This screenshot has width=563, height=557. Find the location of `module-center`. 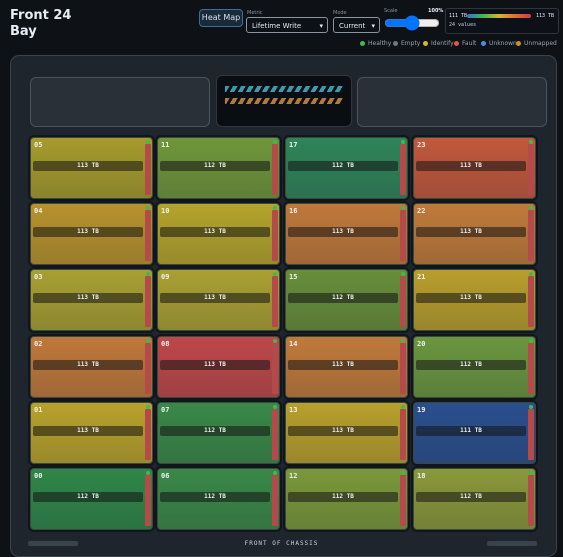

module-center is located at coordinates (284, 101).